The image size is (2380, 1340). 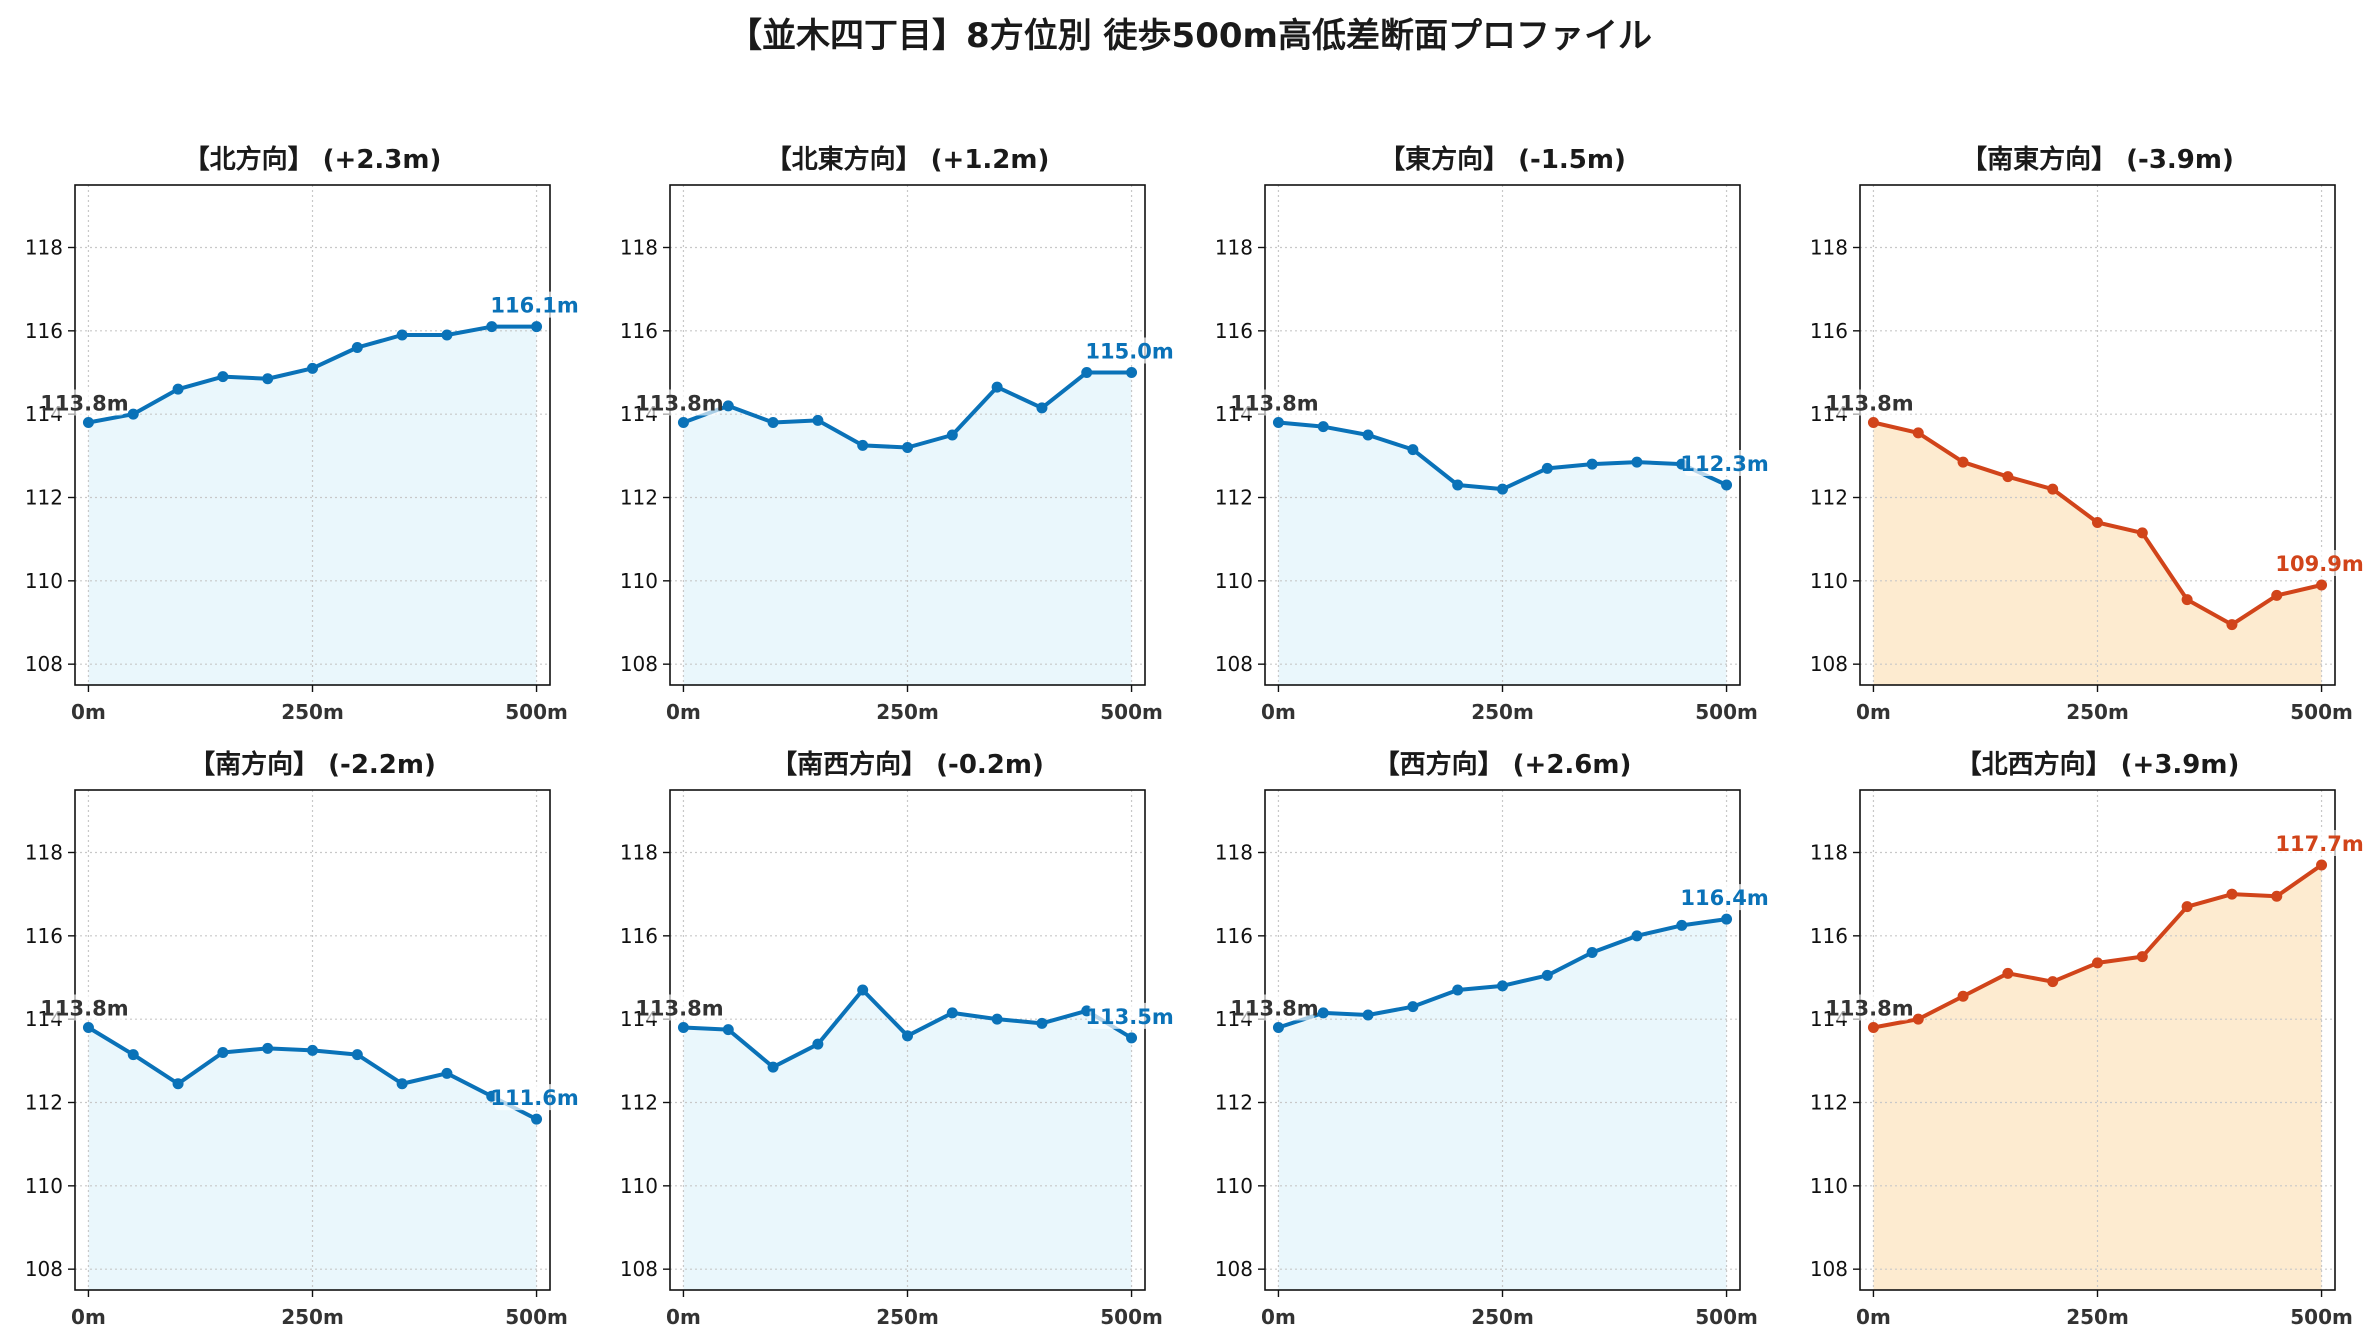 What do you see at coordinates (2319, 564) in the screenshot?
I see `end-label: 109.9m` at bounding box center [2319, 564].